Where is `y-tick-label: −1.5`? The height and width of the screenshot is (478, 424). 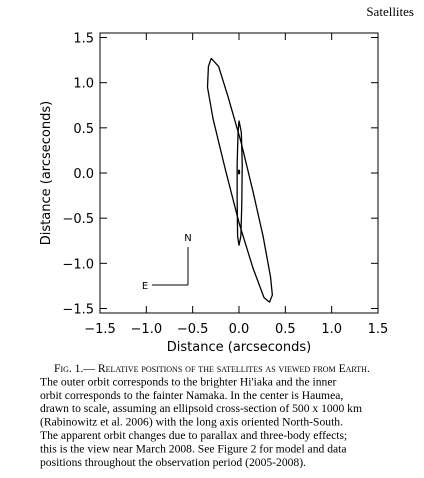 y-tick-label: −1.5 is located at coordinates (78, 309).